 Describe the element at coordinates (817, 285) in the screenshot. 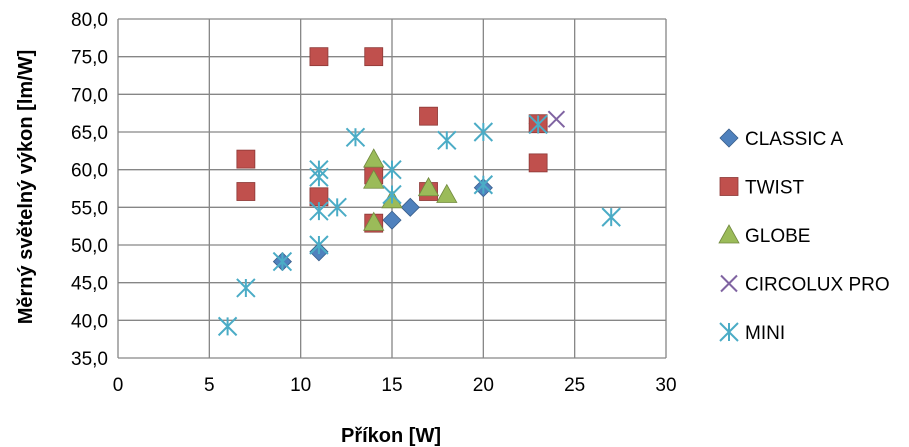

I see `legend-label: CIRCOLUX PRO` at that location.